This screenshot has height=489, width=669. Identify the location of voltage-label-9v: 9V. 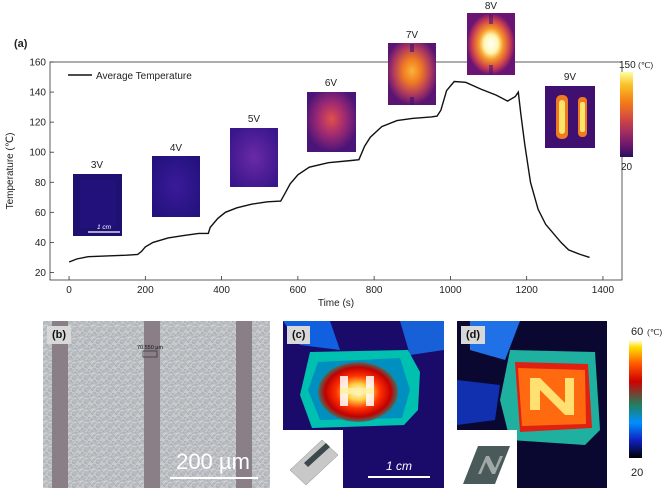
(570, 77).